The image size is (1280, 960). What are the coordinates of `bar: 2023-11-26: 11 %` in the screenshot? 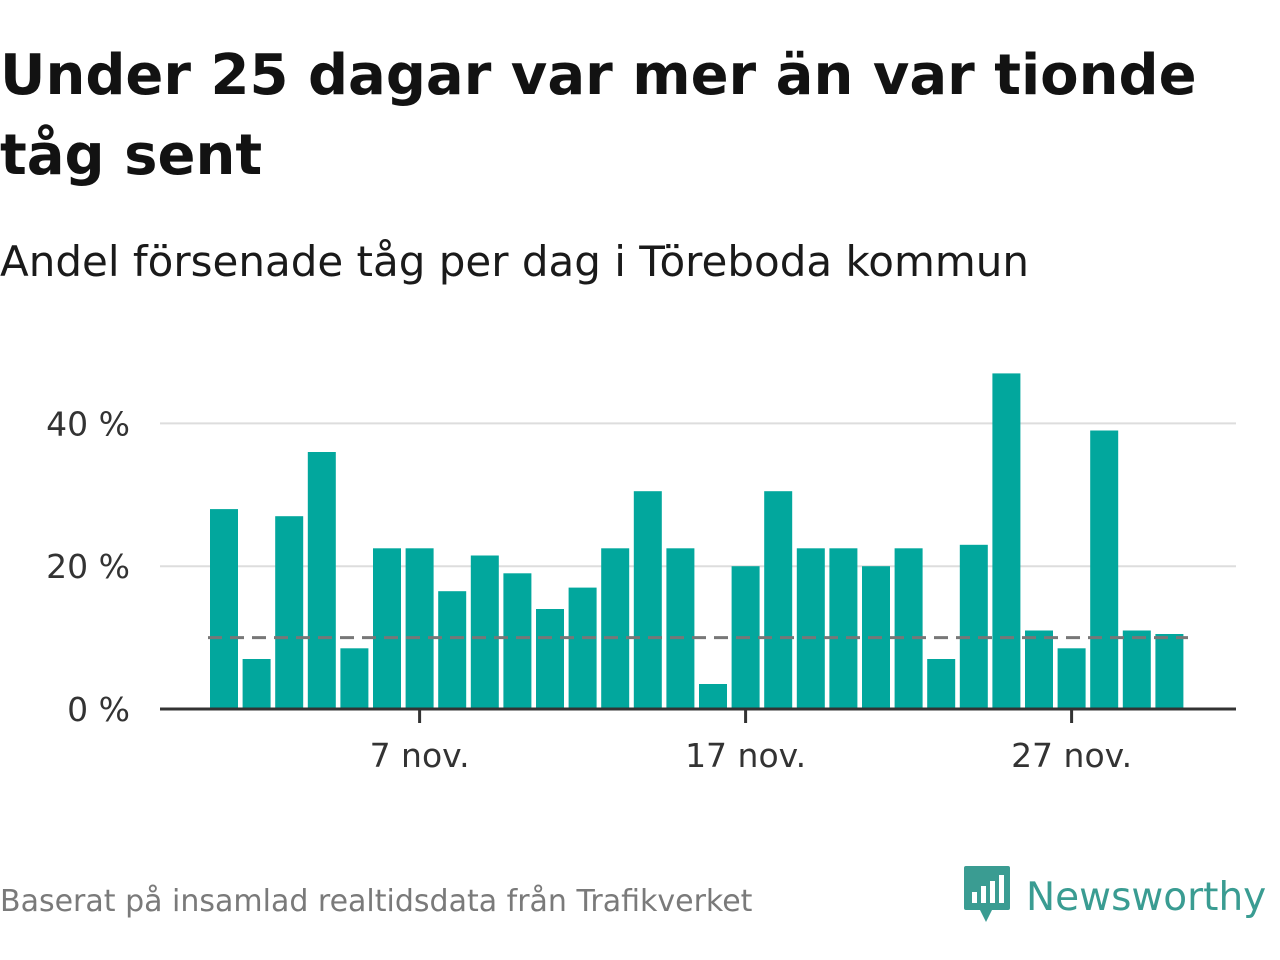 It's located at (1039, 669).